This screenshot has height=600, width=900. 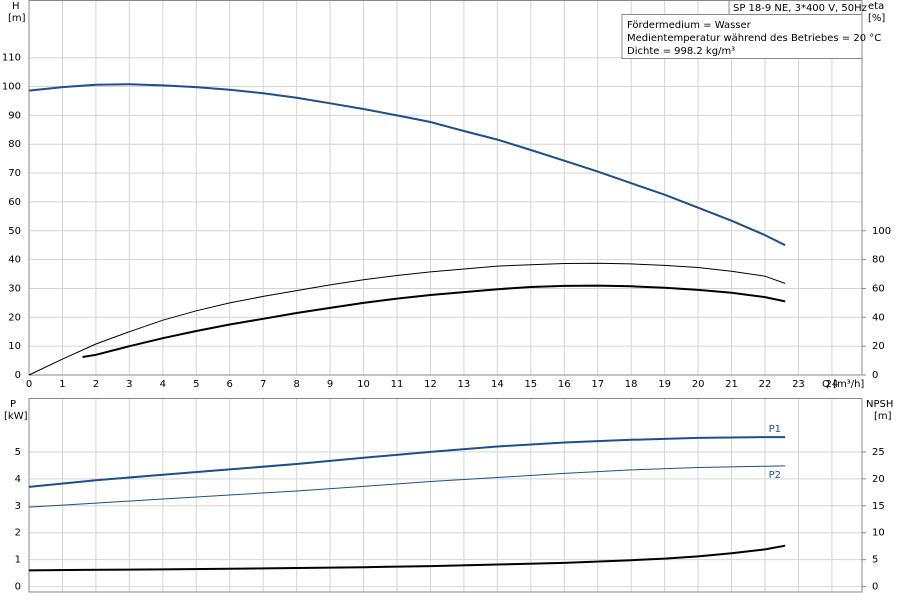 I want to click on y2-tick-label: 5, so click(x=875, y=560).